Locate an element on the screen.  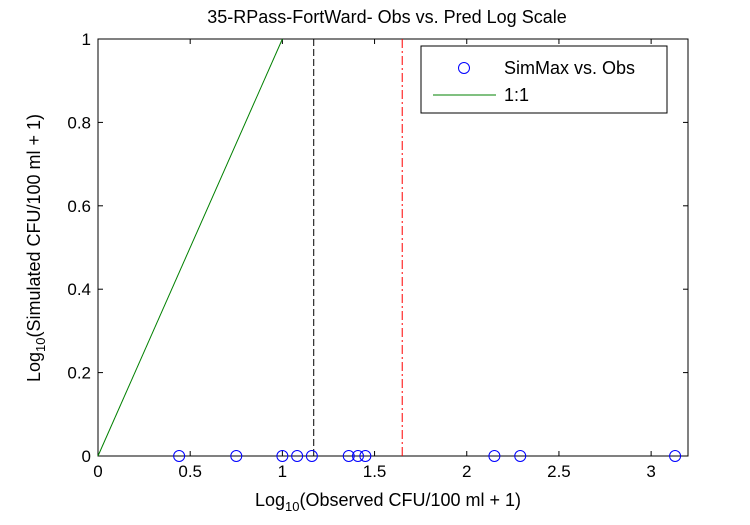
legend-entry-label: SimMax vs. Obs is located at coordinates (569, 68).